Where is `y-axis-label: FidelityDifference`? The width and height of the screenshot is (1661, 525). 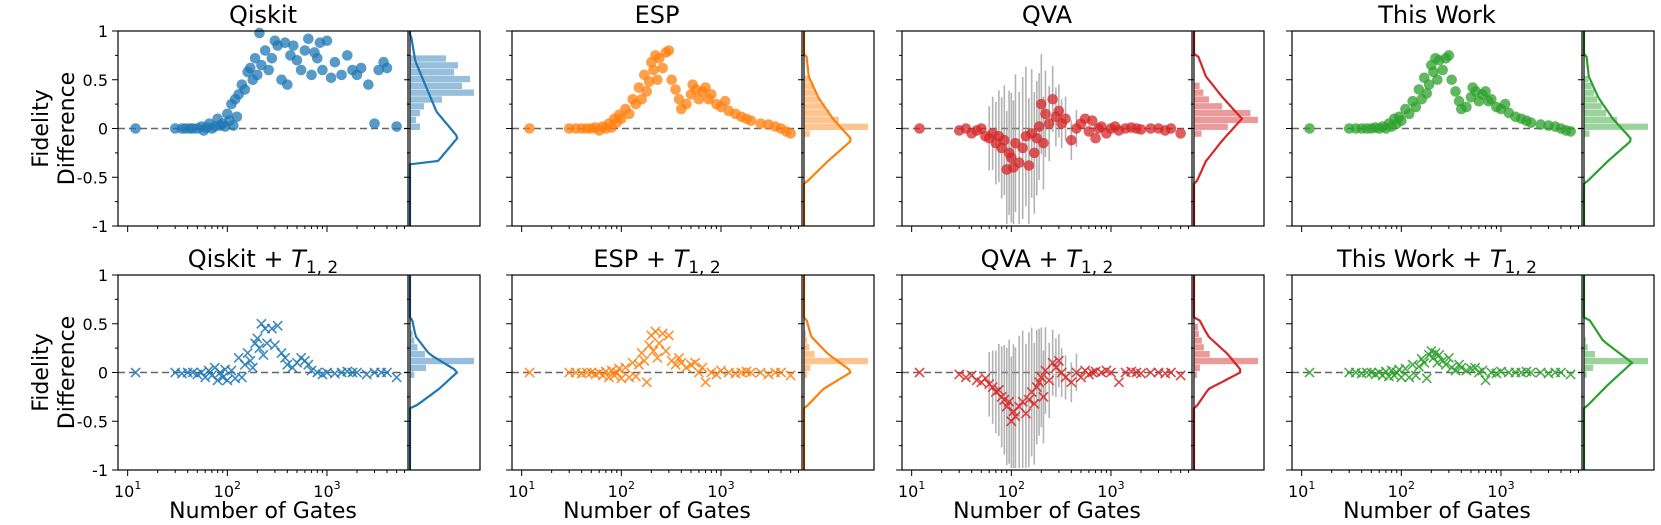 y-axis-label: FidelityDifference is located at coordinates (54, 372).